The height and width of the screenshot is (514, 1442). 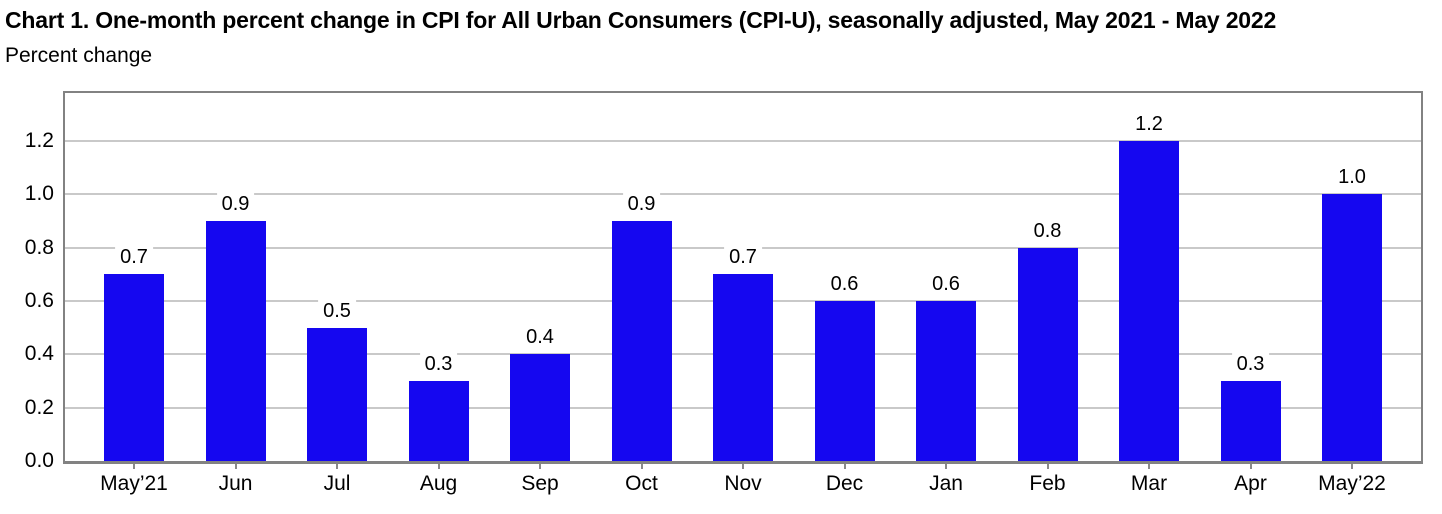 I want to click on bar-Jul, so click(x=337, y=394).